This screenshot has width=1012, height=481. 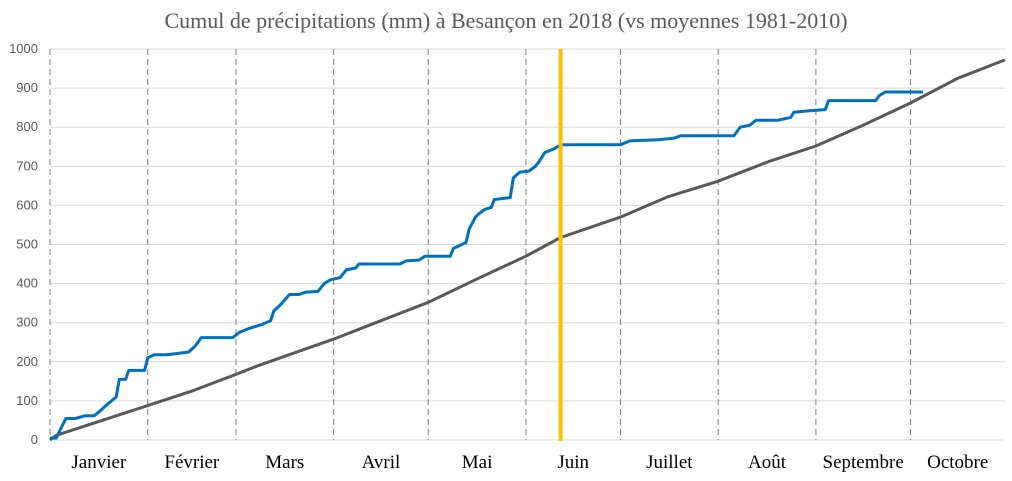 I want to click on y-tick-label: 700, so click(x=27, y=165).